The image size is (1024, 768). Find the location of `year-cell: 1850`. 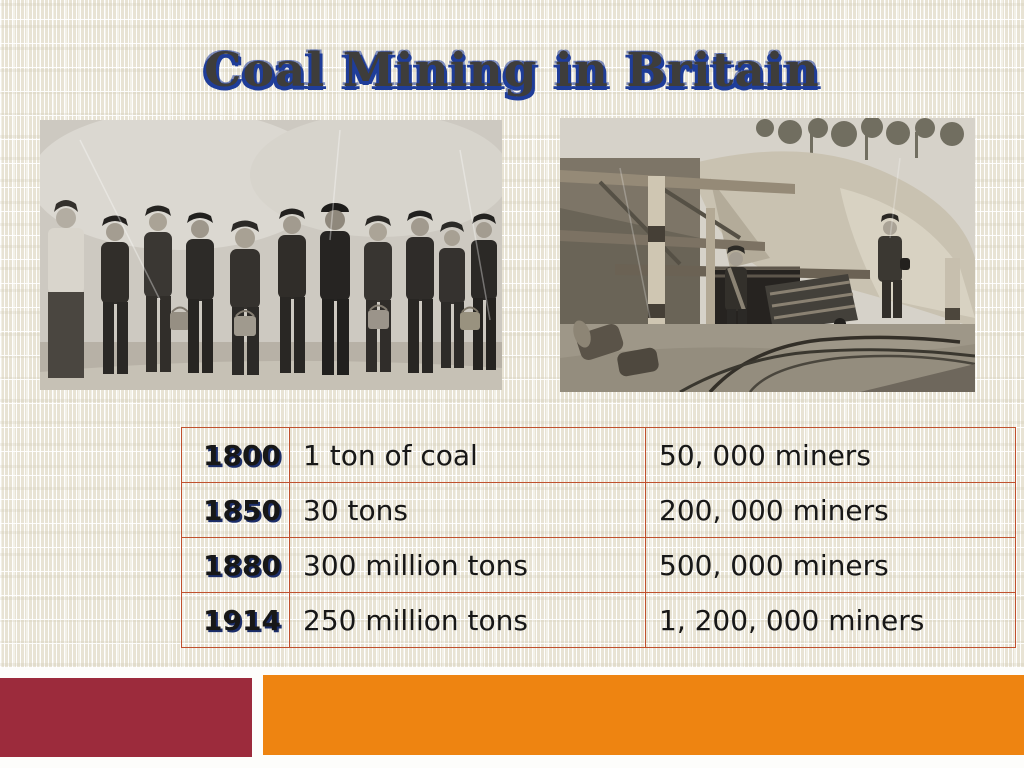

year-cell: 1850 is located at coordinates (235, 510).